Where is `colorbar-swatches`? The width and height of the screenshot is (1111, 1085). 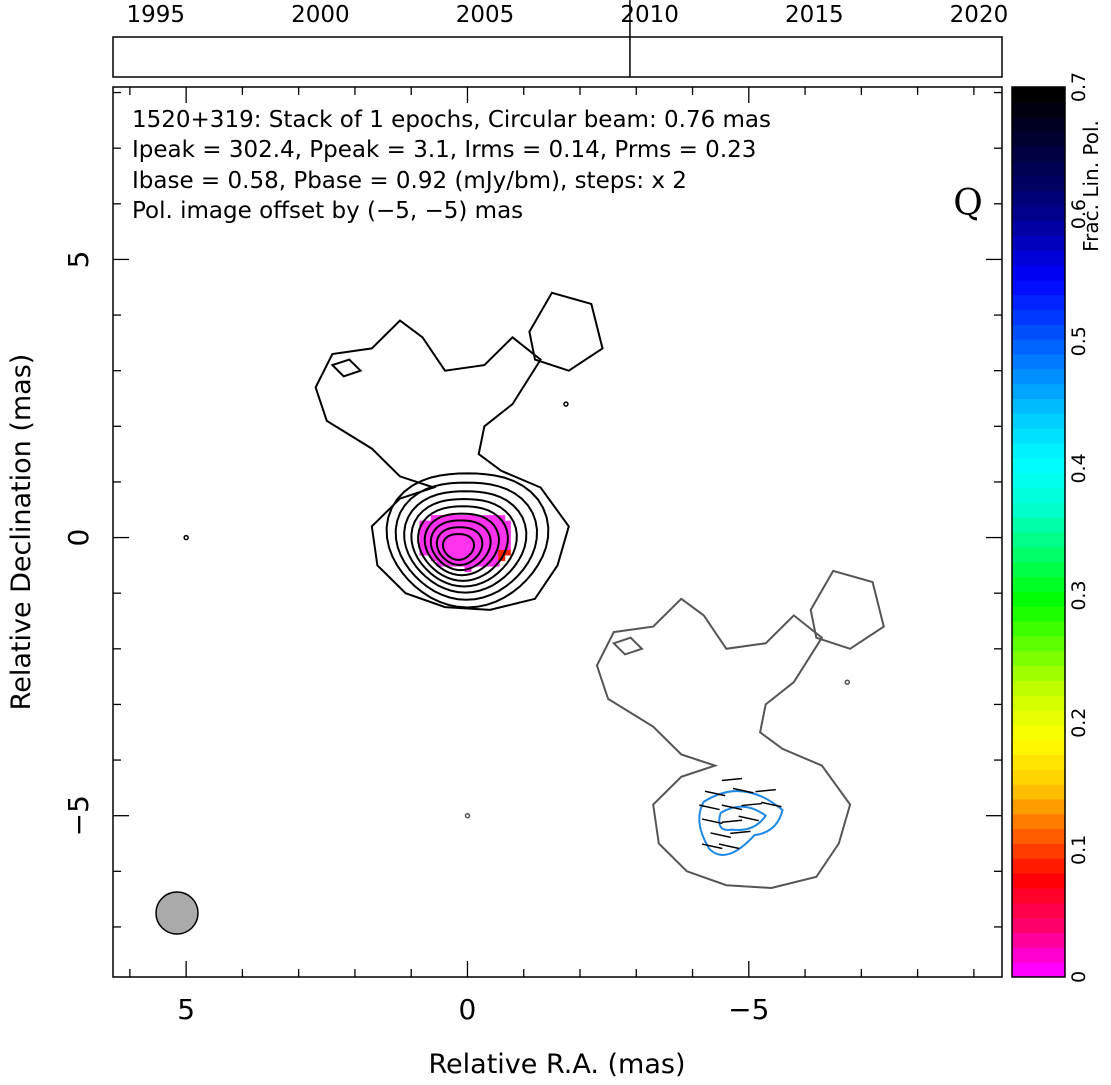 colorbar-swatches is located at coordinates (1038, 532).